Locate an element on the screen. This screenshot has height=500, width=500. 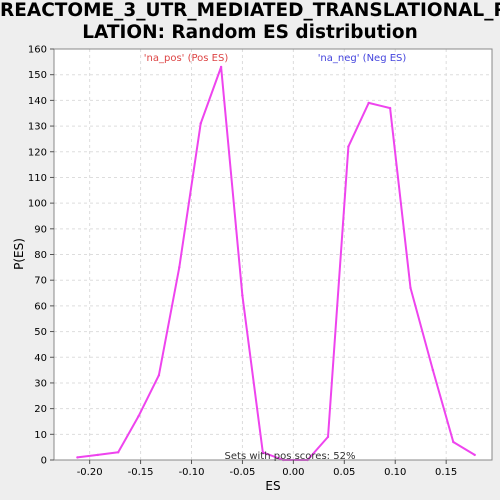
y-tick-label: 0 is located at coordinates (44, 461).